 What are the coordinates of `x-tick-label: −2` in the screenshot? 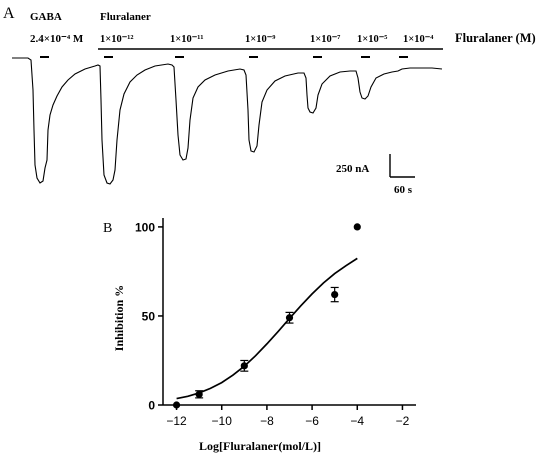 It's located at (403, 421).